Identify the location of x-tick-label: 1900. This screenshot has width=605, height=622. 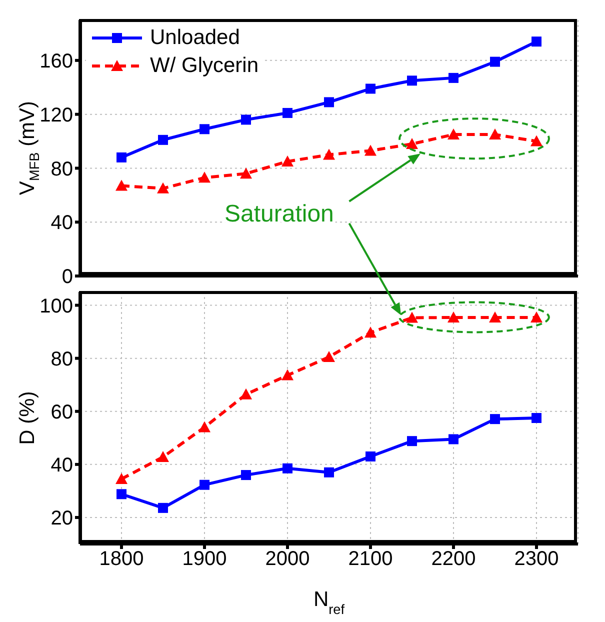
(204, 559).